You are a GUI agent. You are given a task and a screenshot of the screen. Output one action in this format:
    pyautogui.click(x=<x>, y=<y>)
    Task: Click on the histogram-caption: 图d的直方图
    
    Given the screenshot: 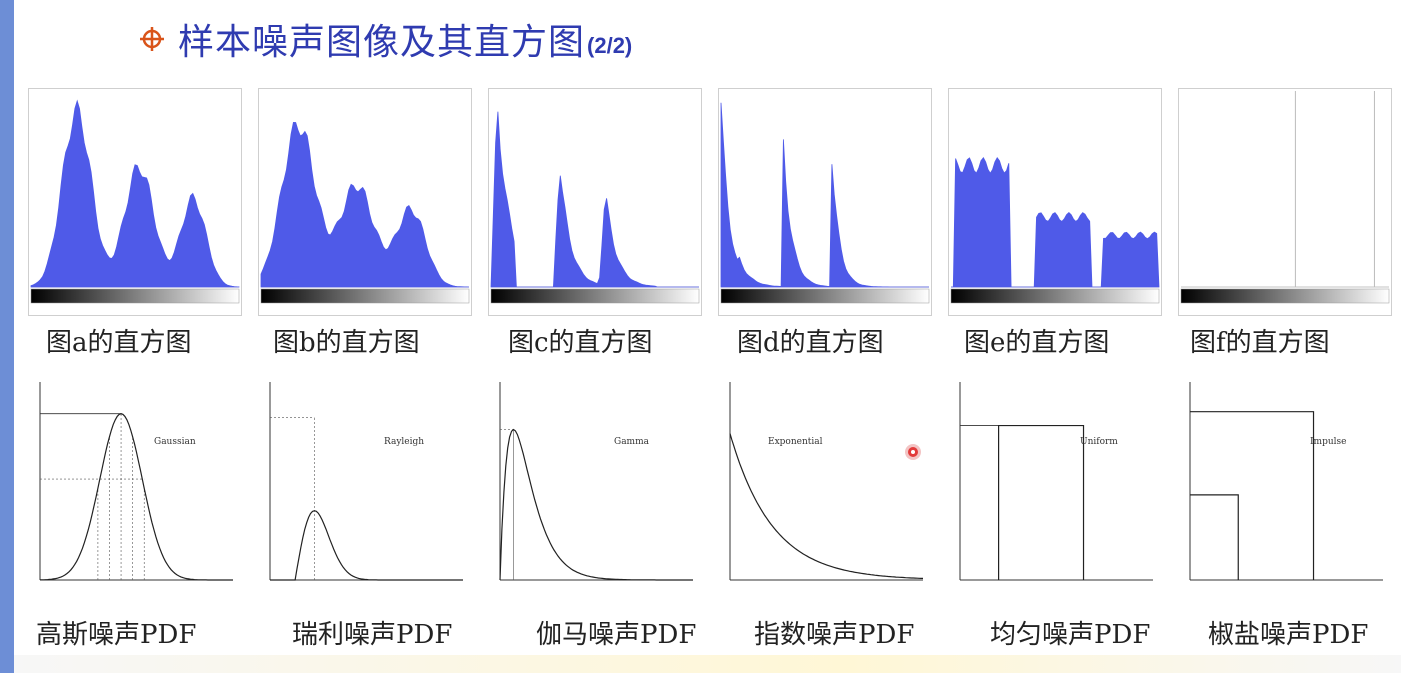 What is the action you would take?
    pyautogui.click(x=810, y=343)
    